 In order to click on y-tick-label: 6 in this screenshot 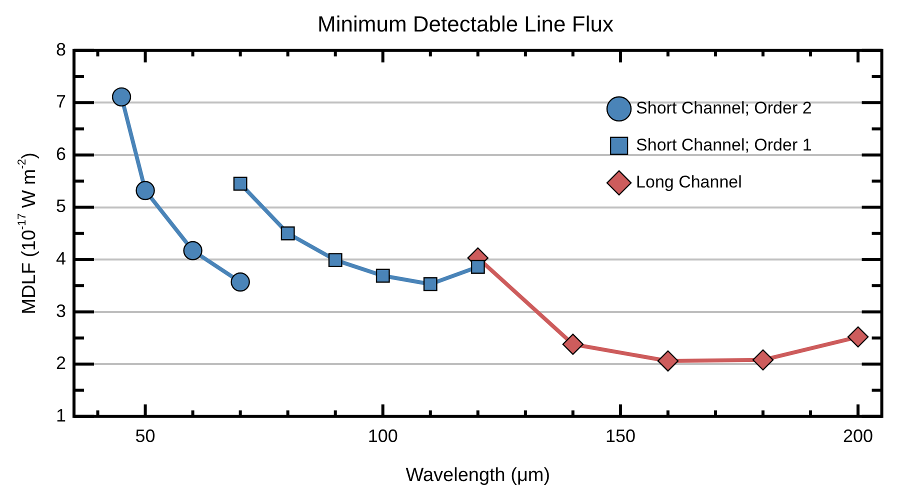, I will do `click(61, 154)`.